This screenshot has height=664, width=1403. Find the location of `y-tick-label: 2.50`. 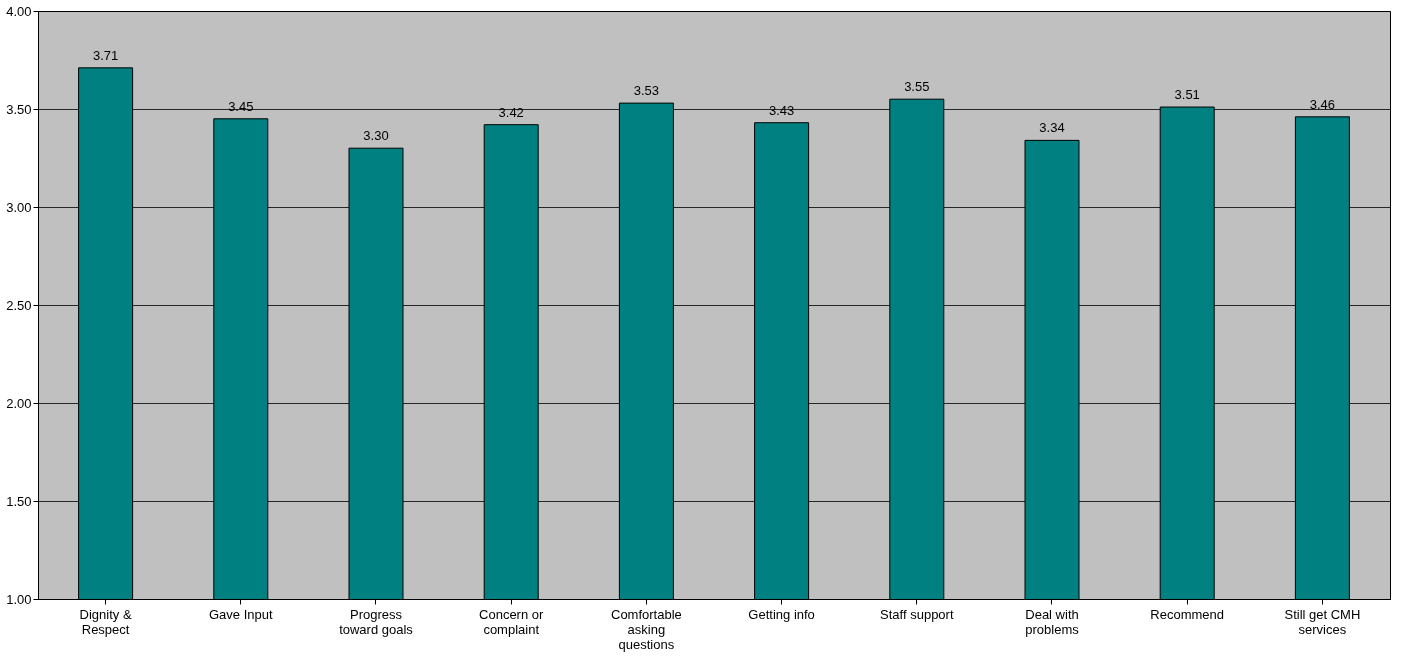

y-tick-label: 2.50 is located at coordinates (19, 305).